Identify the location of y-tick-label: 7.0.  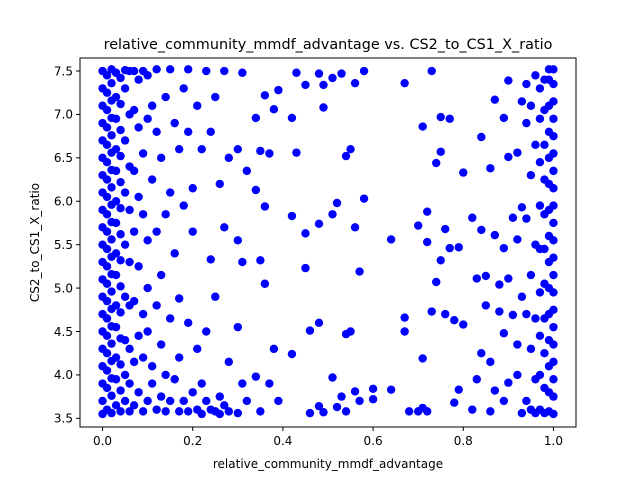
(63, 115).